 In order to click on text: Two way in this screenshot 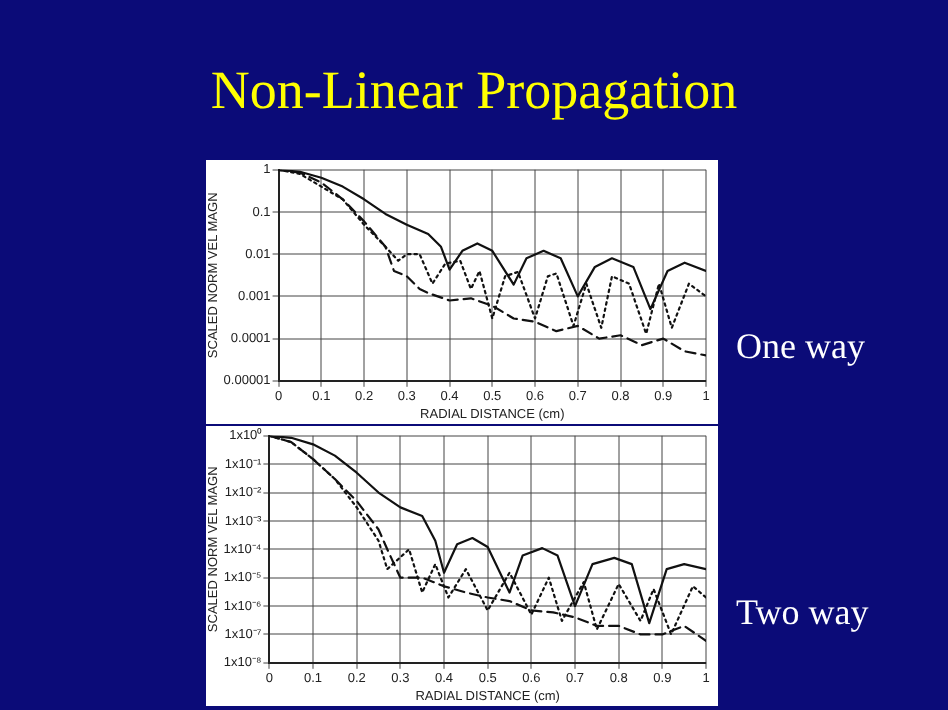, I will do `click(802, 613)`.